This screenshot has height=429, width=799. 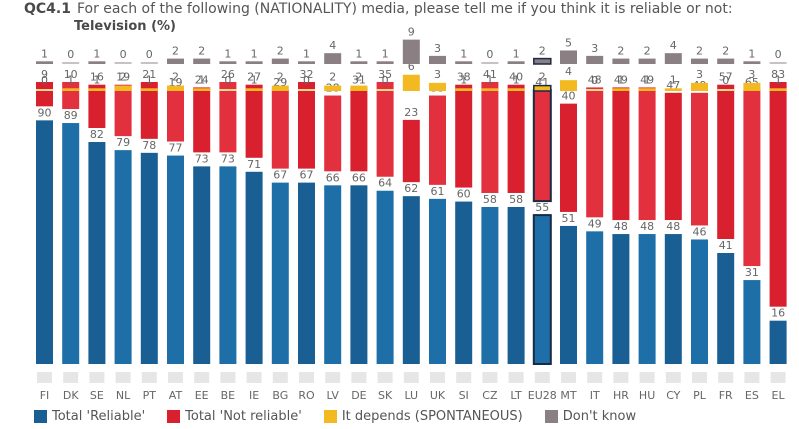 What do you see at coordinates (254, 121) in the screenshot?
I see `bar-not-reliable-IE` at bounding box center [254, 121].